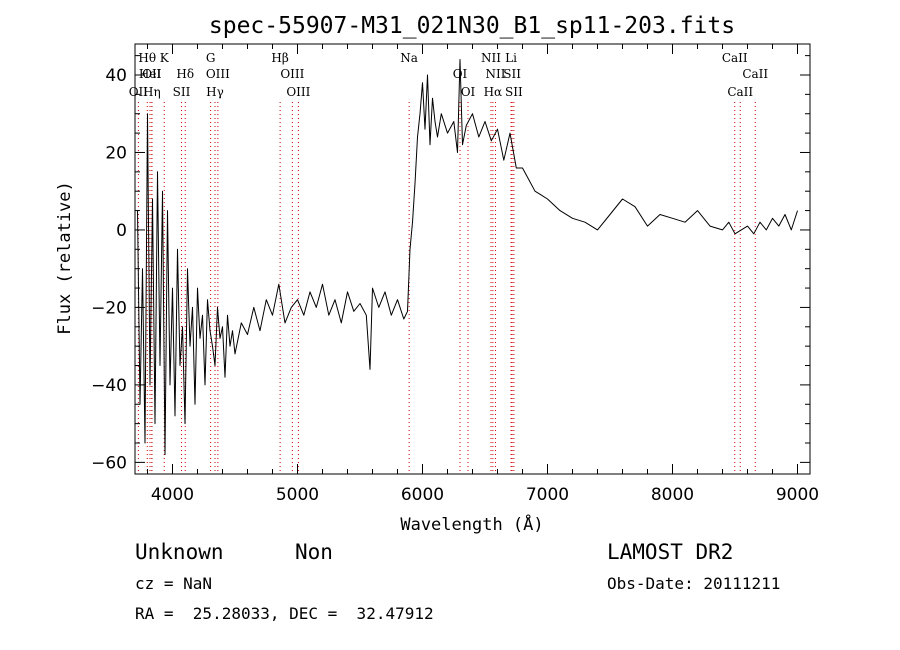  I want to click on line-marker-label: Hα, so click(493, 92).